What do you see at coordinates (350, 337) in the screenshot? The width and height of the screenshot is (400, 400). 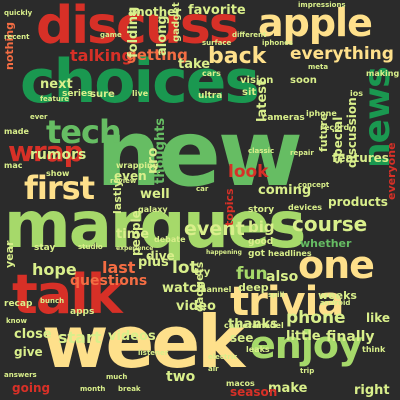 I see `word-finally: finally` at bounding box center [350, 337].